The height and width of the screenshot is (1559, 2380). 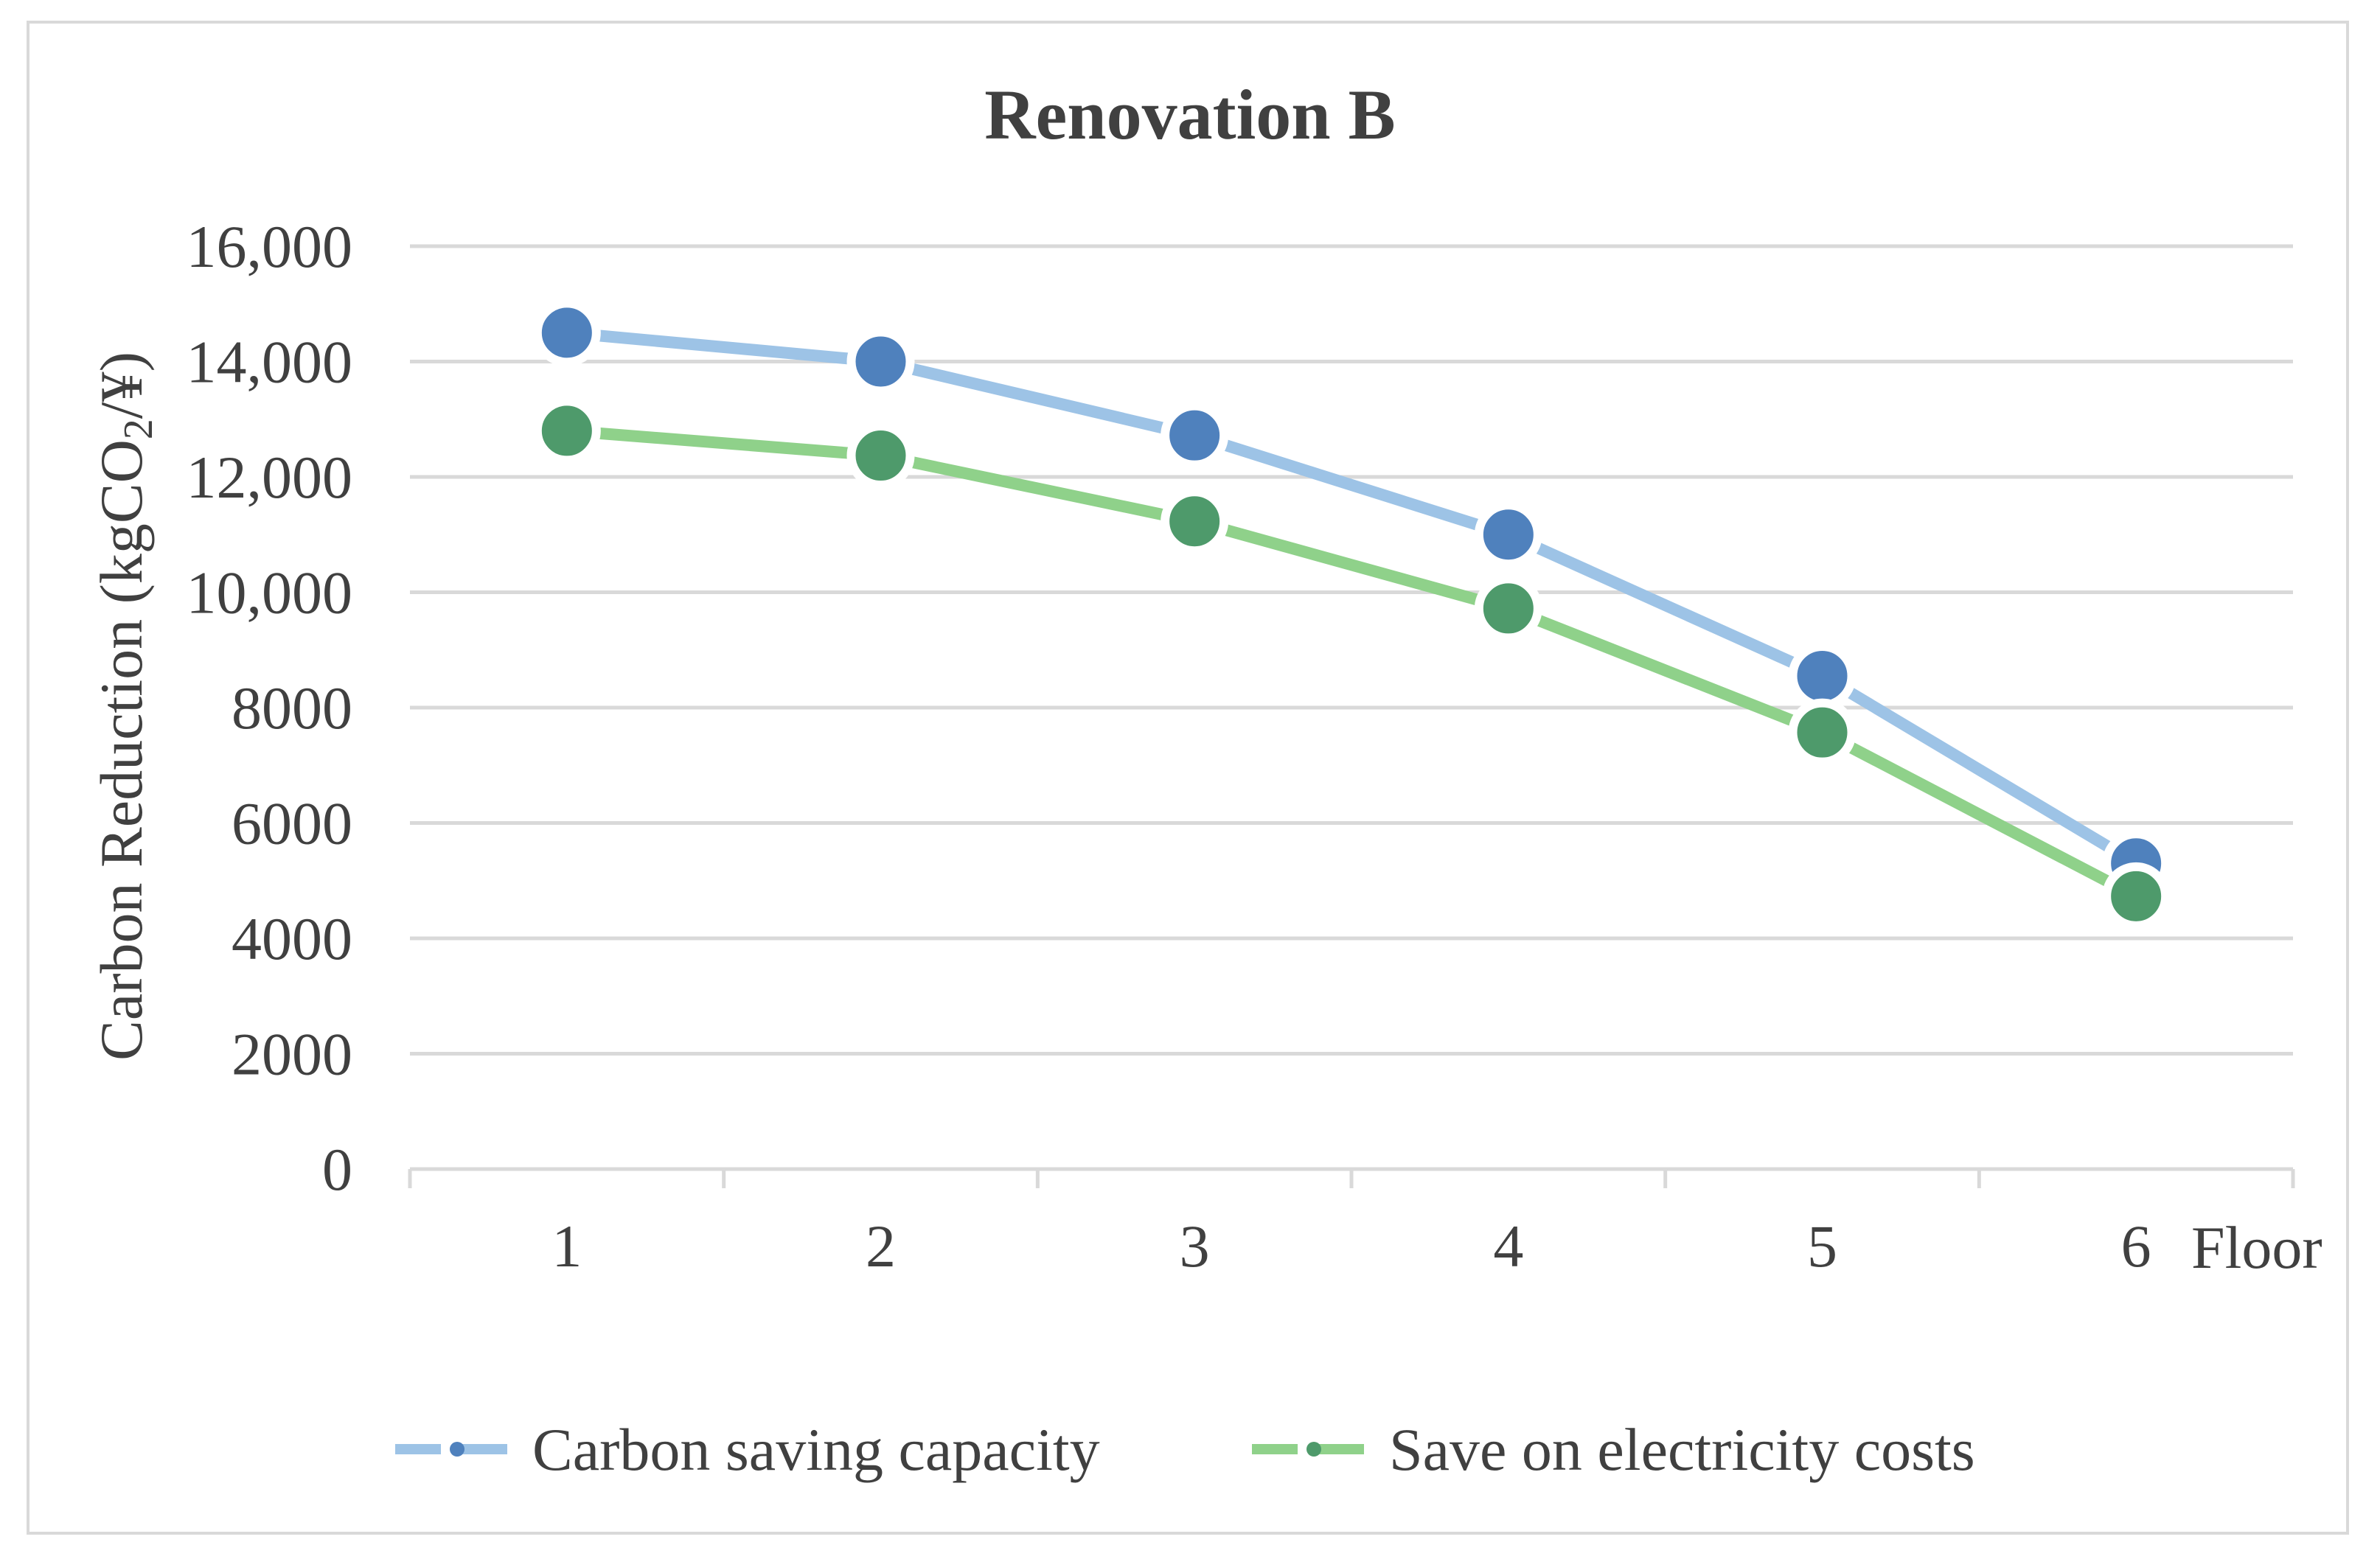 I want to click on legend-item: Save on electricity costs, so click(x=1613, y=1449).